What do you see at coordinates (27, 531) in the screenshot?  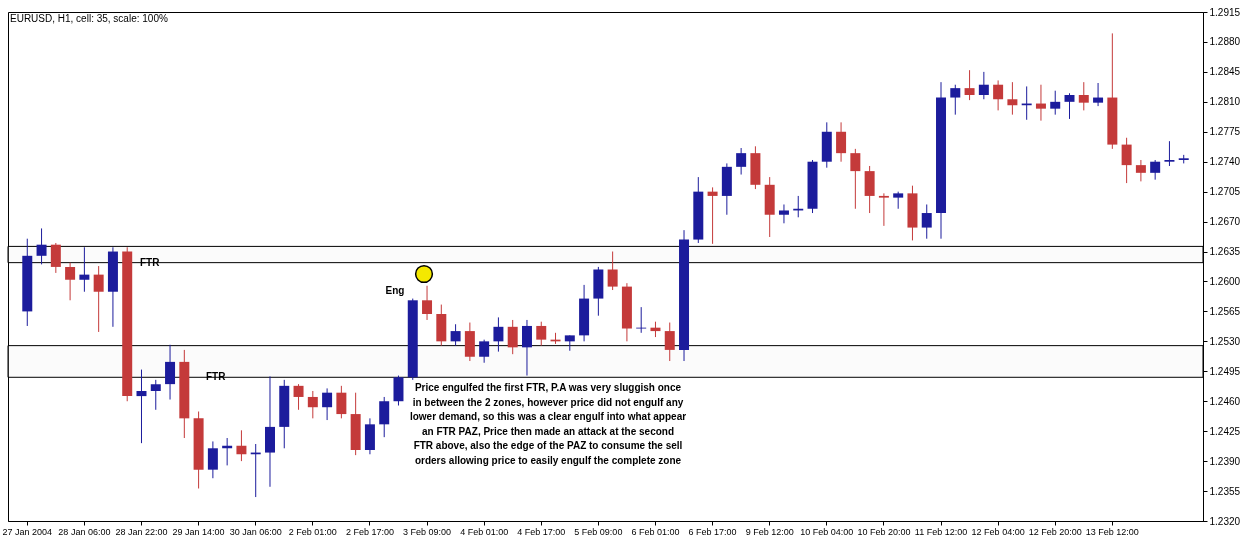 I see `x-tick-label: 27 Jan 2004` at bounding box center [27, 531].